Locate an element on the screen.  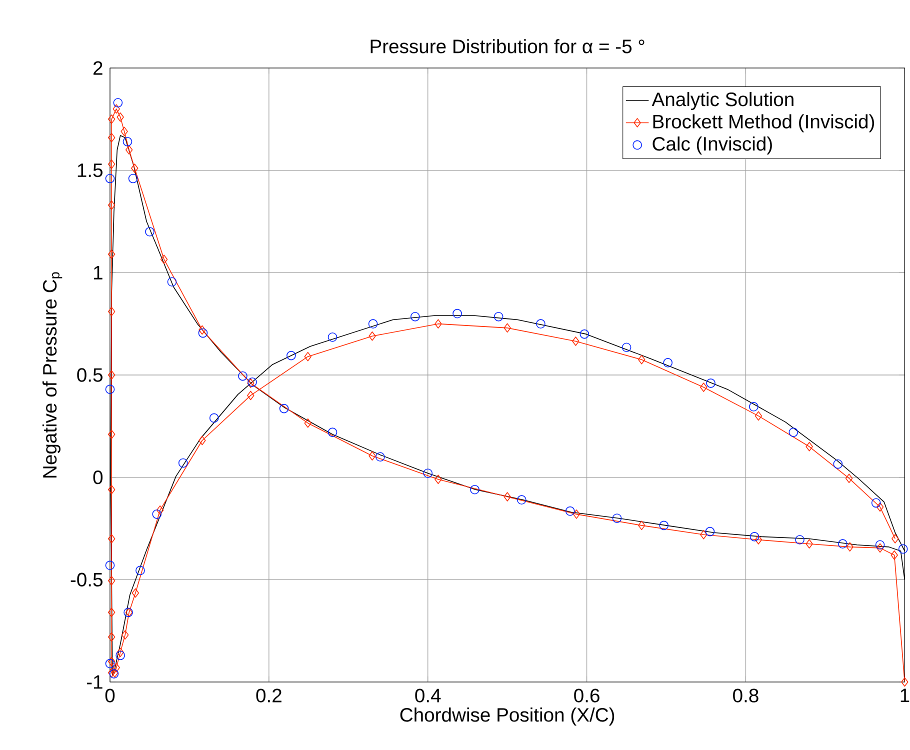
y-tick-label: 0.5 is located at coordinates (89, 375).